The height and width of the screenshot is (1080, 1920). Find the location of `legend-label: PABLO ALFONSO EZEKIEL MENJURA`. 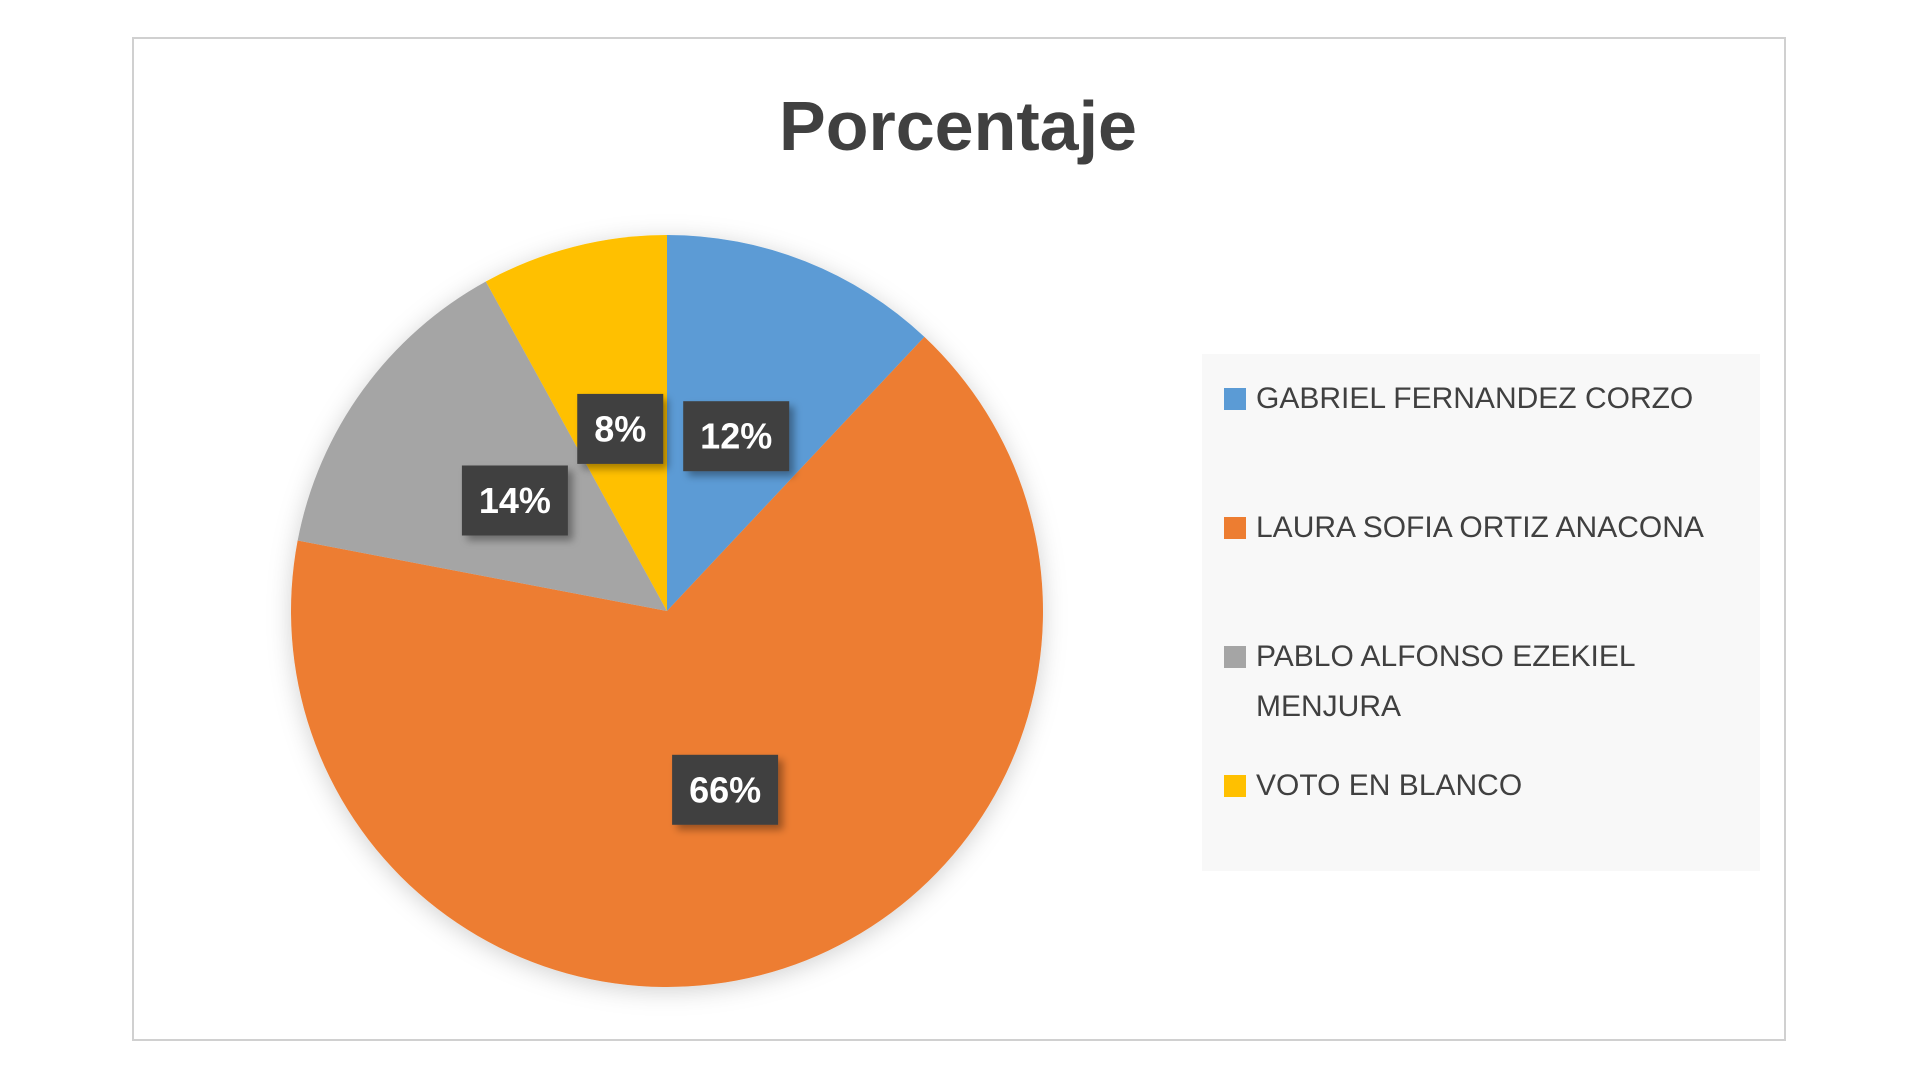

legend-label: PABLO ALFONSO EZEKIEL MENJURA is located at coordinates (1445, 681).